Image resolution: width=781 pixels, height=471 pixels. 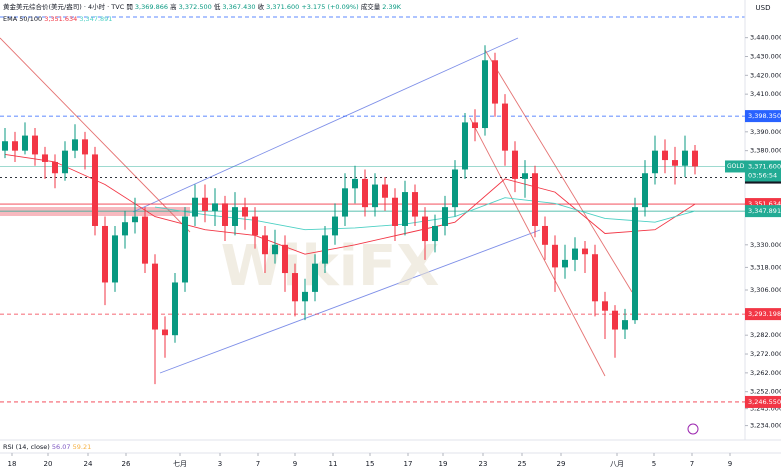 What do you see at coordinates (765, 409) in the screenshot?
I see `y-tick-label: 3,243.000` at bounding box center [765, 409].